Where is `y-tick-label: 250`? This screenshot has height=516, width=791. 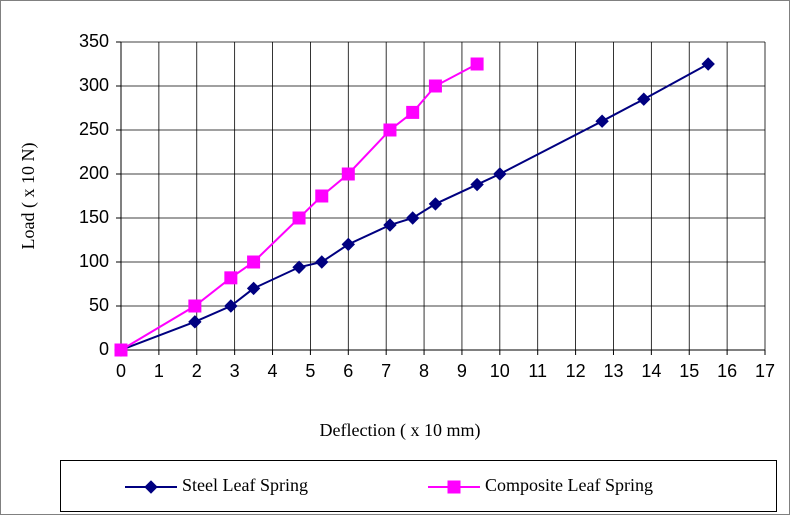
y-tick-label: 250 is located at coordinates (94, 129).